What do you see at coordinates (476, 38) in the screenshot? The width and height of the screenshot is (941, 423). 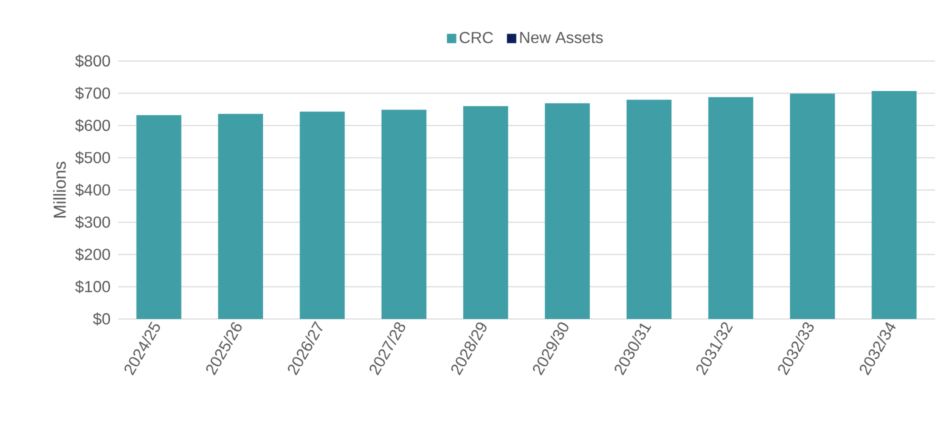 I see `legend-label: CRC` at bounding box center [476, 38].